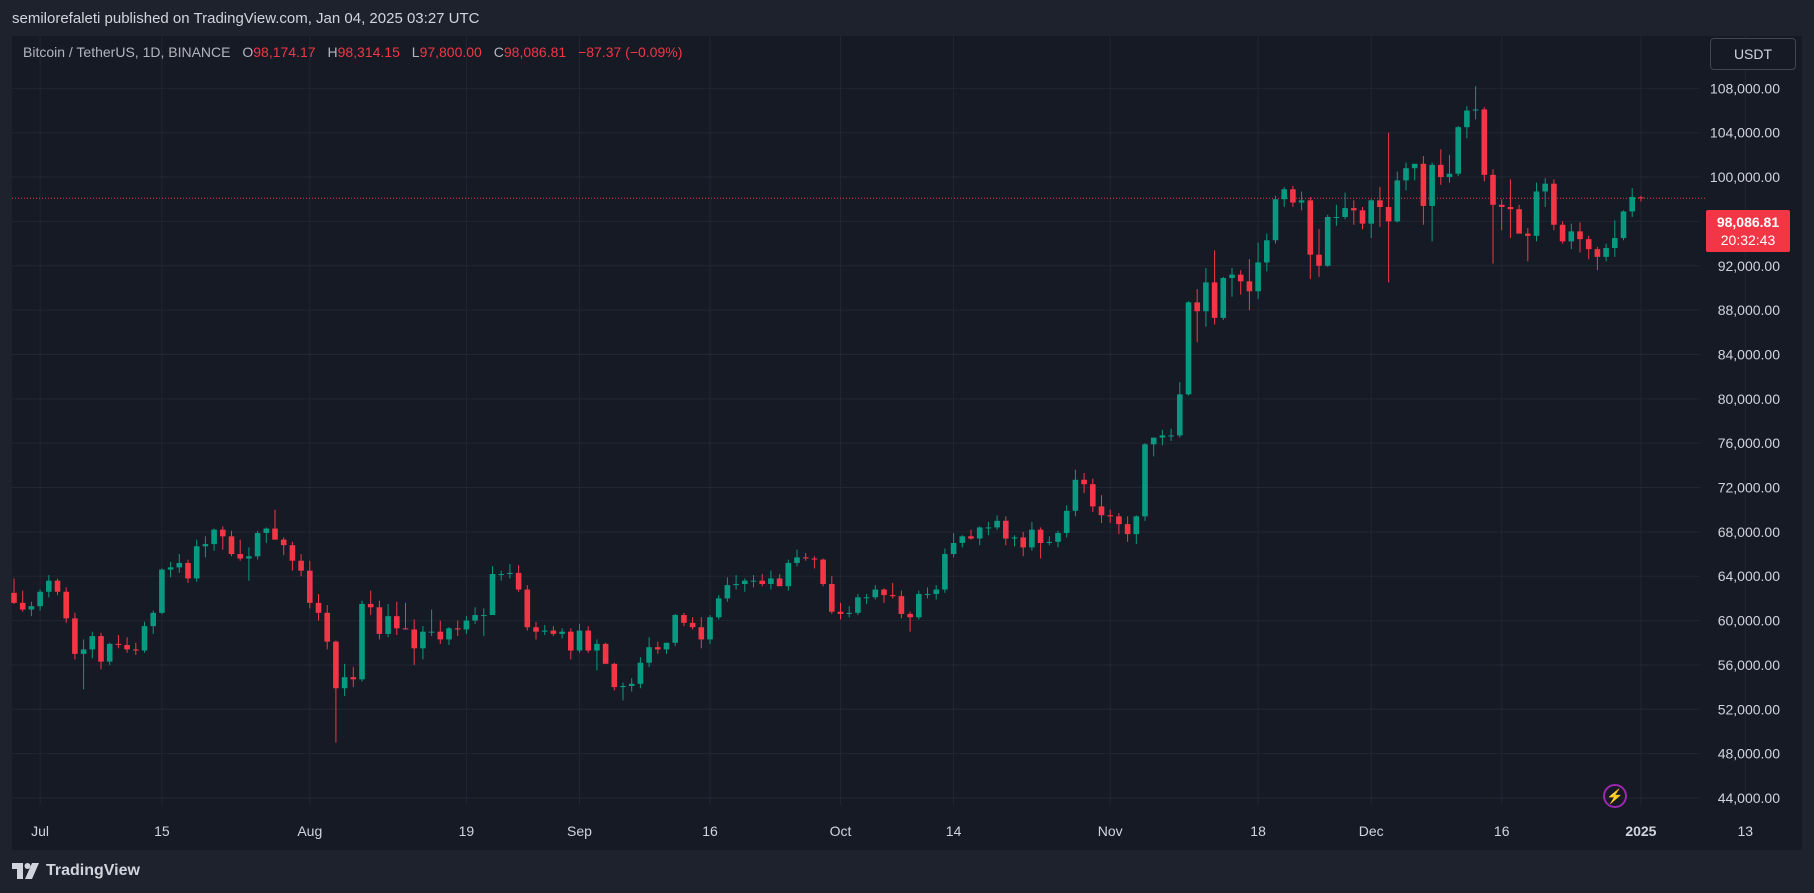 The image size is (1814, 893). I want to click on time-tick-label: 13, so click(1746, 831).